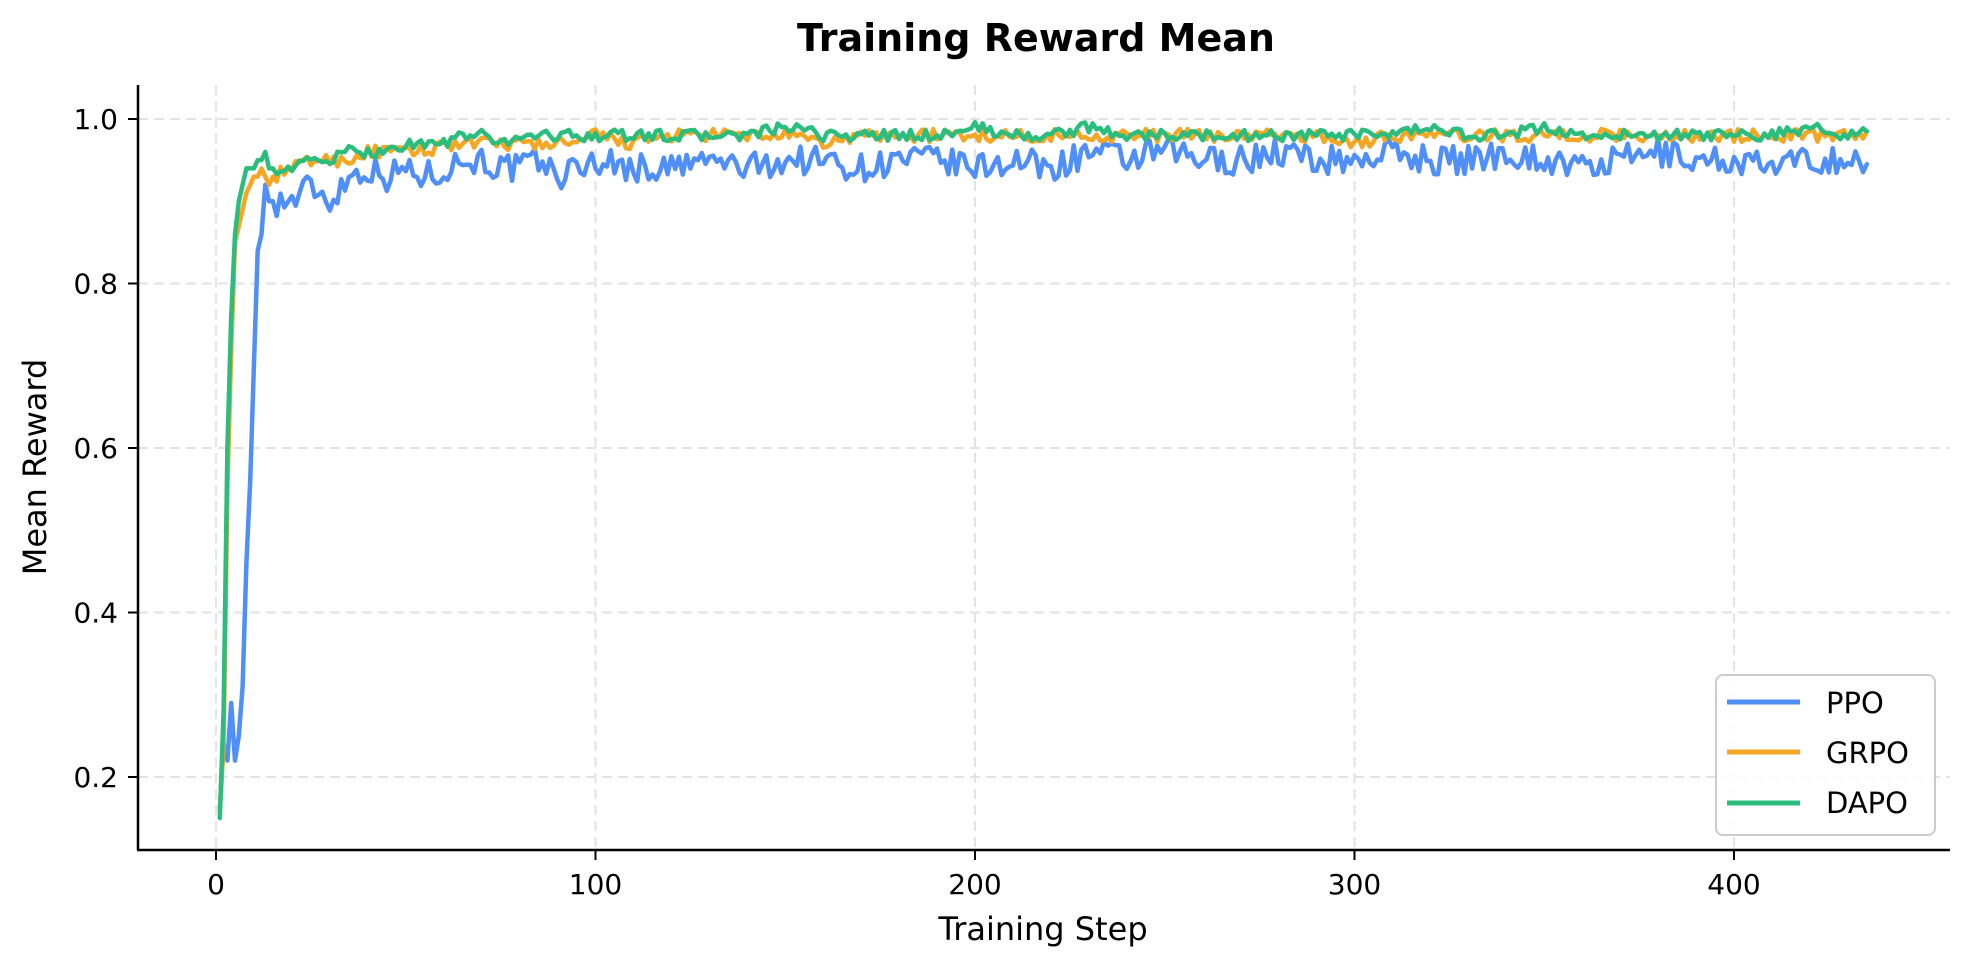 Image resolution: width=1968 pixels, height=968 pixels. I want to click on x-tick-label: 200, so click(974, 884).